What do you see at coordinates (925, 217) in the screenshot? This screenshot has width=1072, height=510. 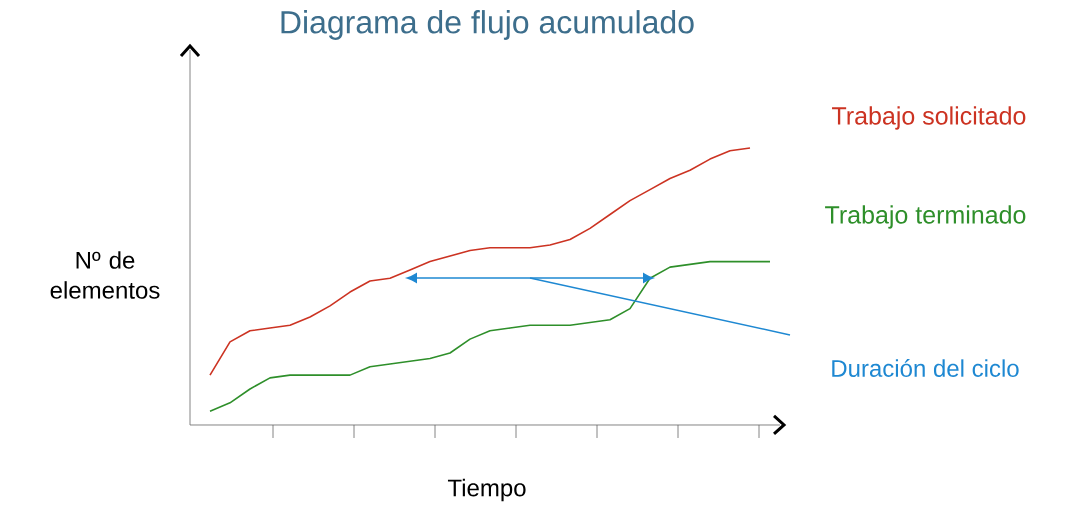 I see `text: Trabajo terminado` at bounding box center [925, 217].